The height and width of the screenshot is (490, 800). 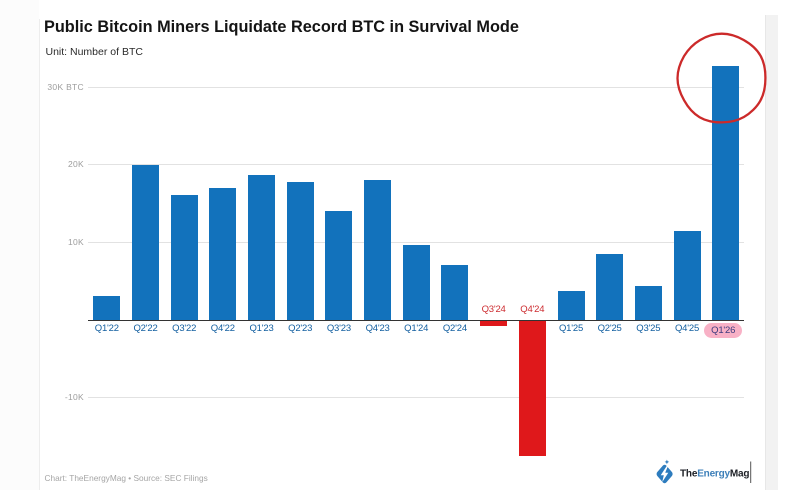 What do you see at coordinates (714, 473) in the screenshot?
I see `svg-text: TheEnergyMag` at bounding box center [714, 473].